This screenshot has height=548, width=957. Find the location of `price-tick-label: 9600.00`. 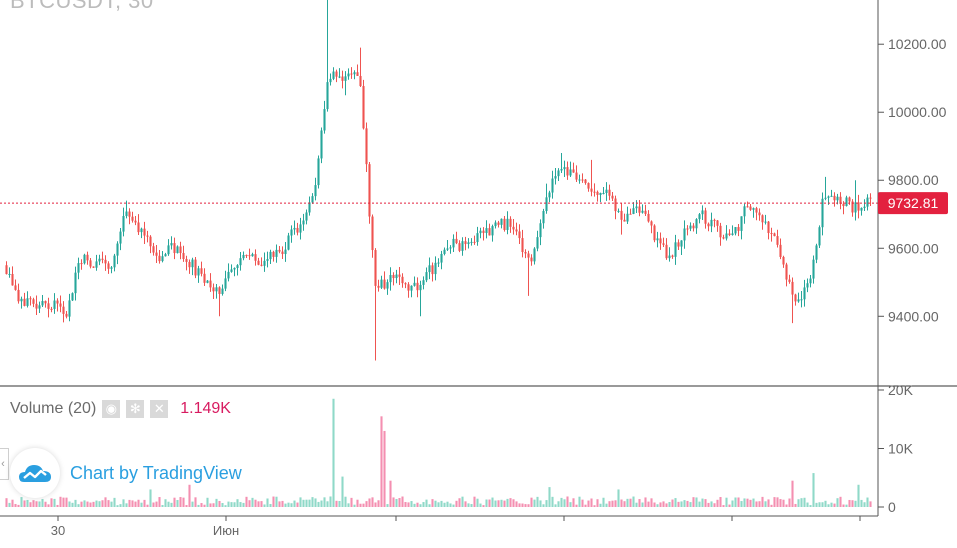

price-tick-label: 9600.00 is located at coordinates (913, 248).